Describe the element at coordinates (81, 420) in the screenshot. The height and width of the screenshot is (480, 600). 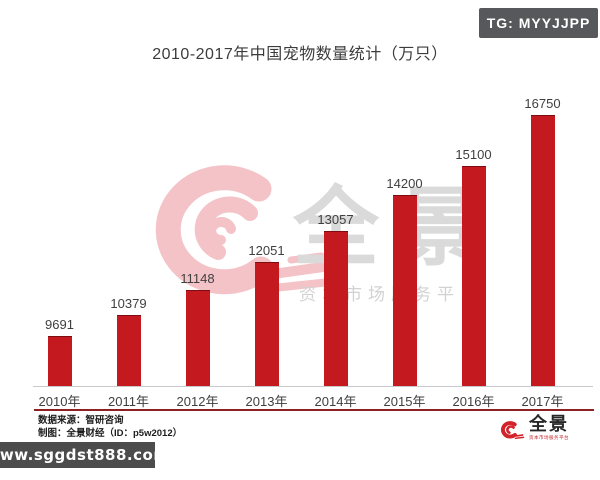
I see `data-source-text: 数据来源：智研咨询` at that location.